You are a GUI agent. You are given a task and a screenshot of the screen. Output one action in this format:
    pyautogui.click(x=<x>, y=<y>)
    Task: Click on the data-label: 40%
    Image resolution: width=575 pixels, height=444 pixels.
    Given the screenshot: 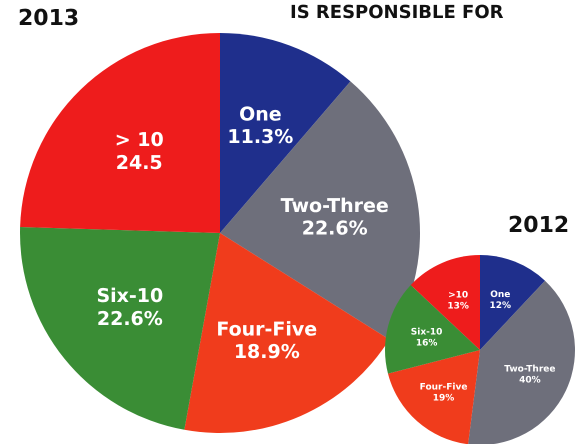 What is the action you would take?
    pyautogui.click(x=530, y=380)
    